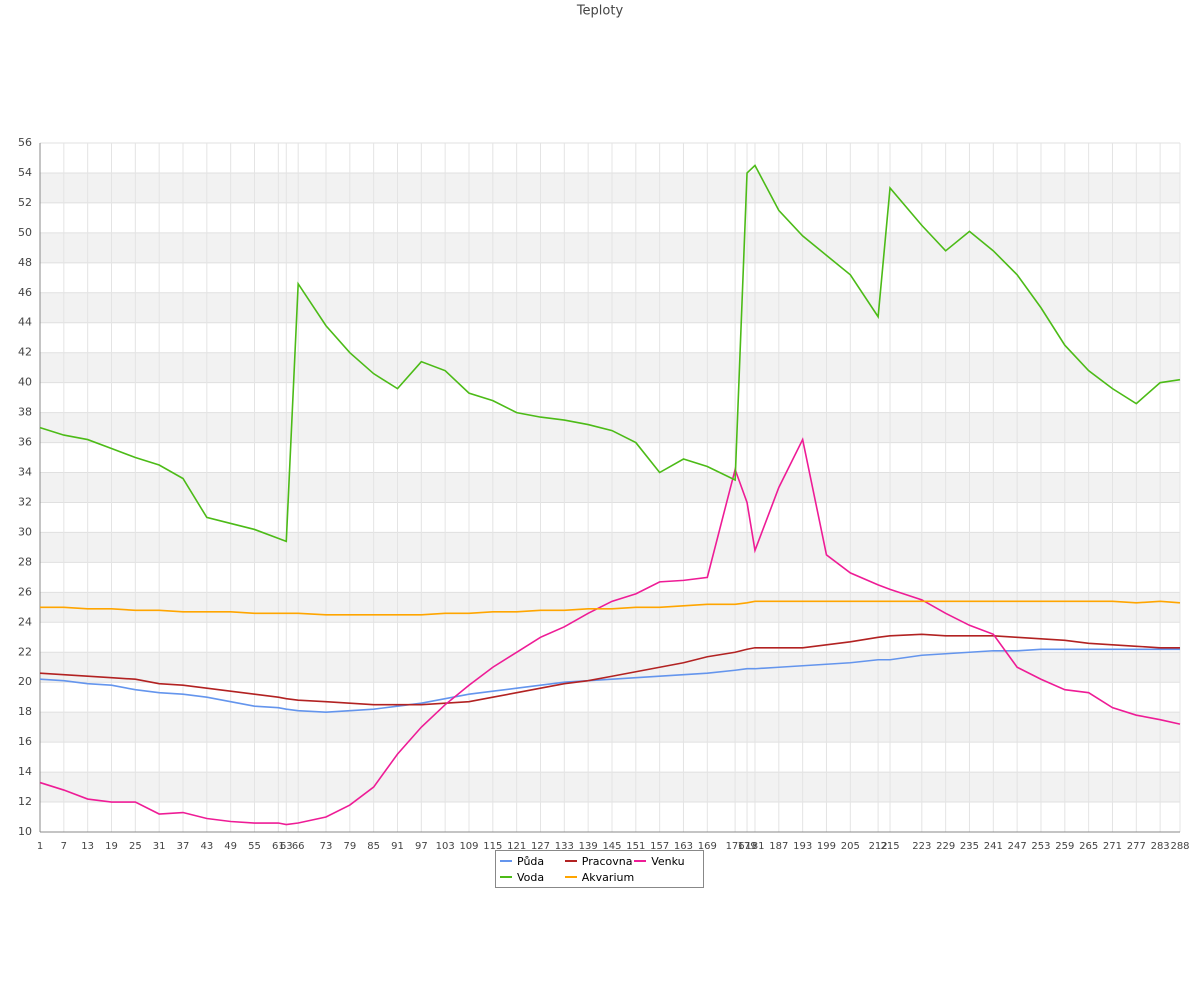 The image size is (1200, 1000). What do you see at coordinates (1112, 846) in the screenshot?
I see `x-tick-label: 271` at bounding box center [1112, 846].